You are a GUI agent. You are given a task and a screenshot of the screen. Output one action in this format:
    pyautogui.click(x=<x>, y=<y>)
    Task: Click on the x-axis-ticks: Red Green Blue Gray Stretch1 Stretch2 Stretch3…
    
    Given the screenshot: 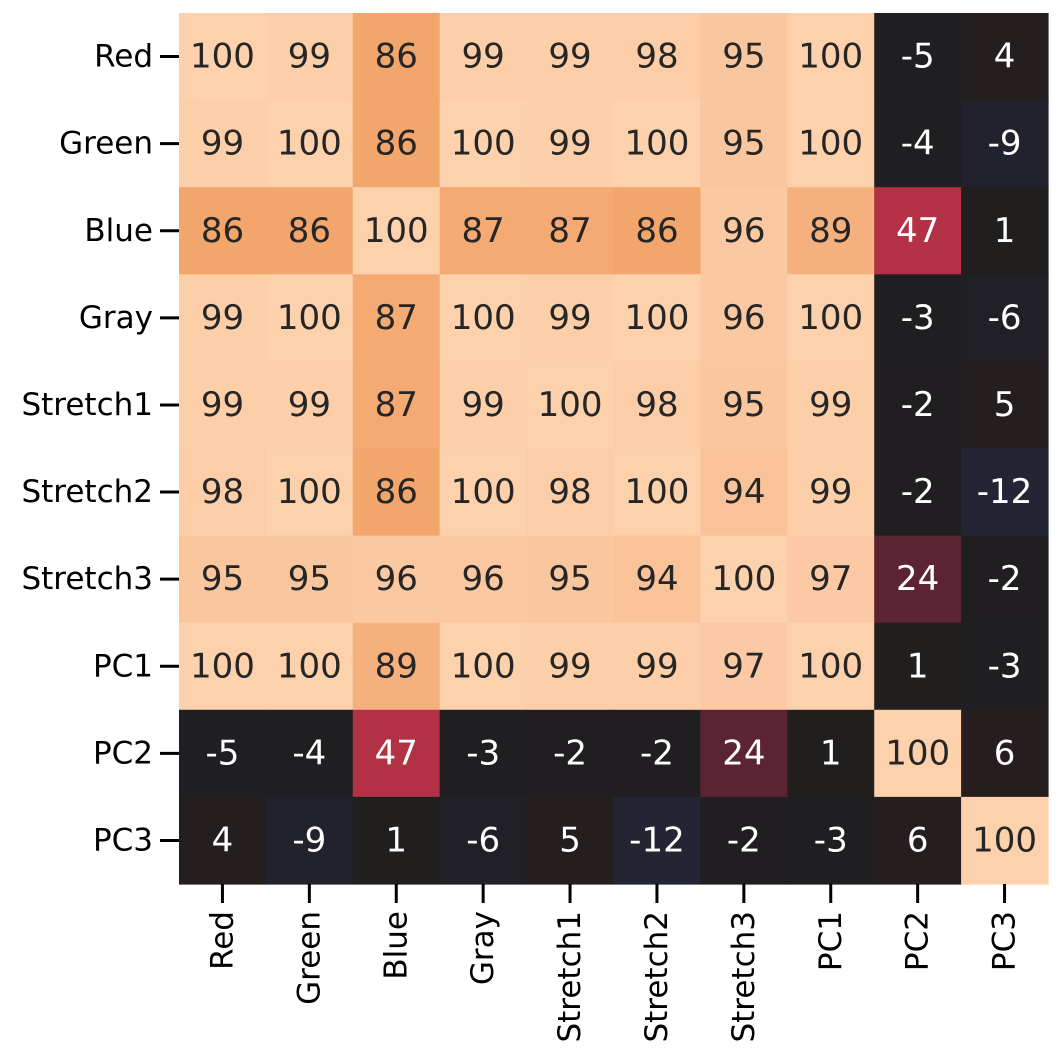 What is the action you would take?
    pyautogui.click(x=613, y=963)
    